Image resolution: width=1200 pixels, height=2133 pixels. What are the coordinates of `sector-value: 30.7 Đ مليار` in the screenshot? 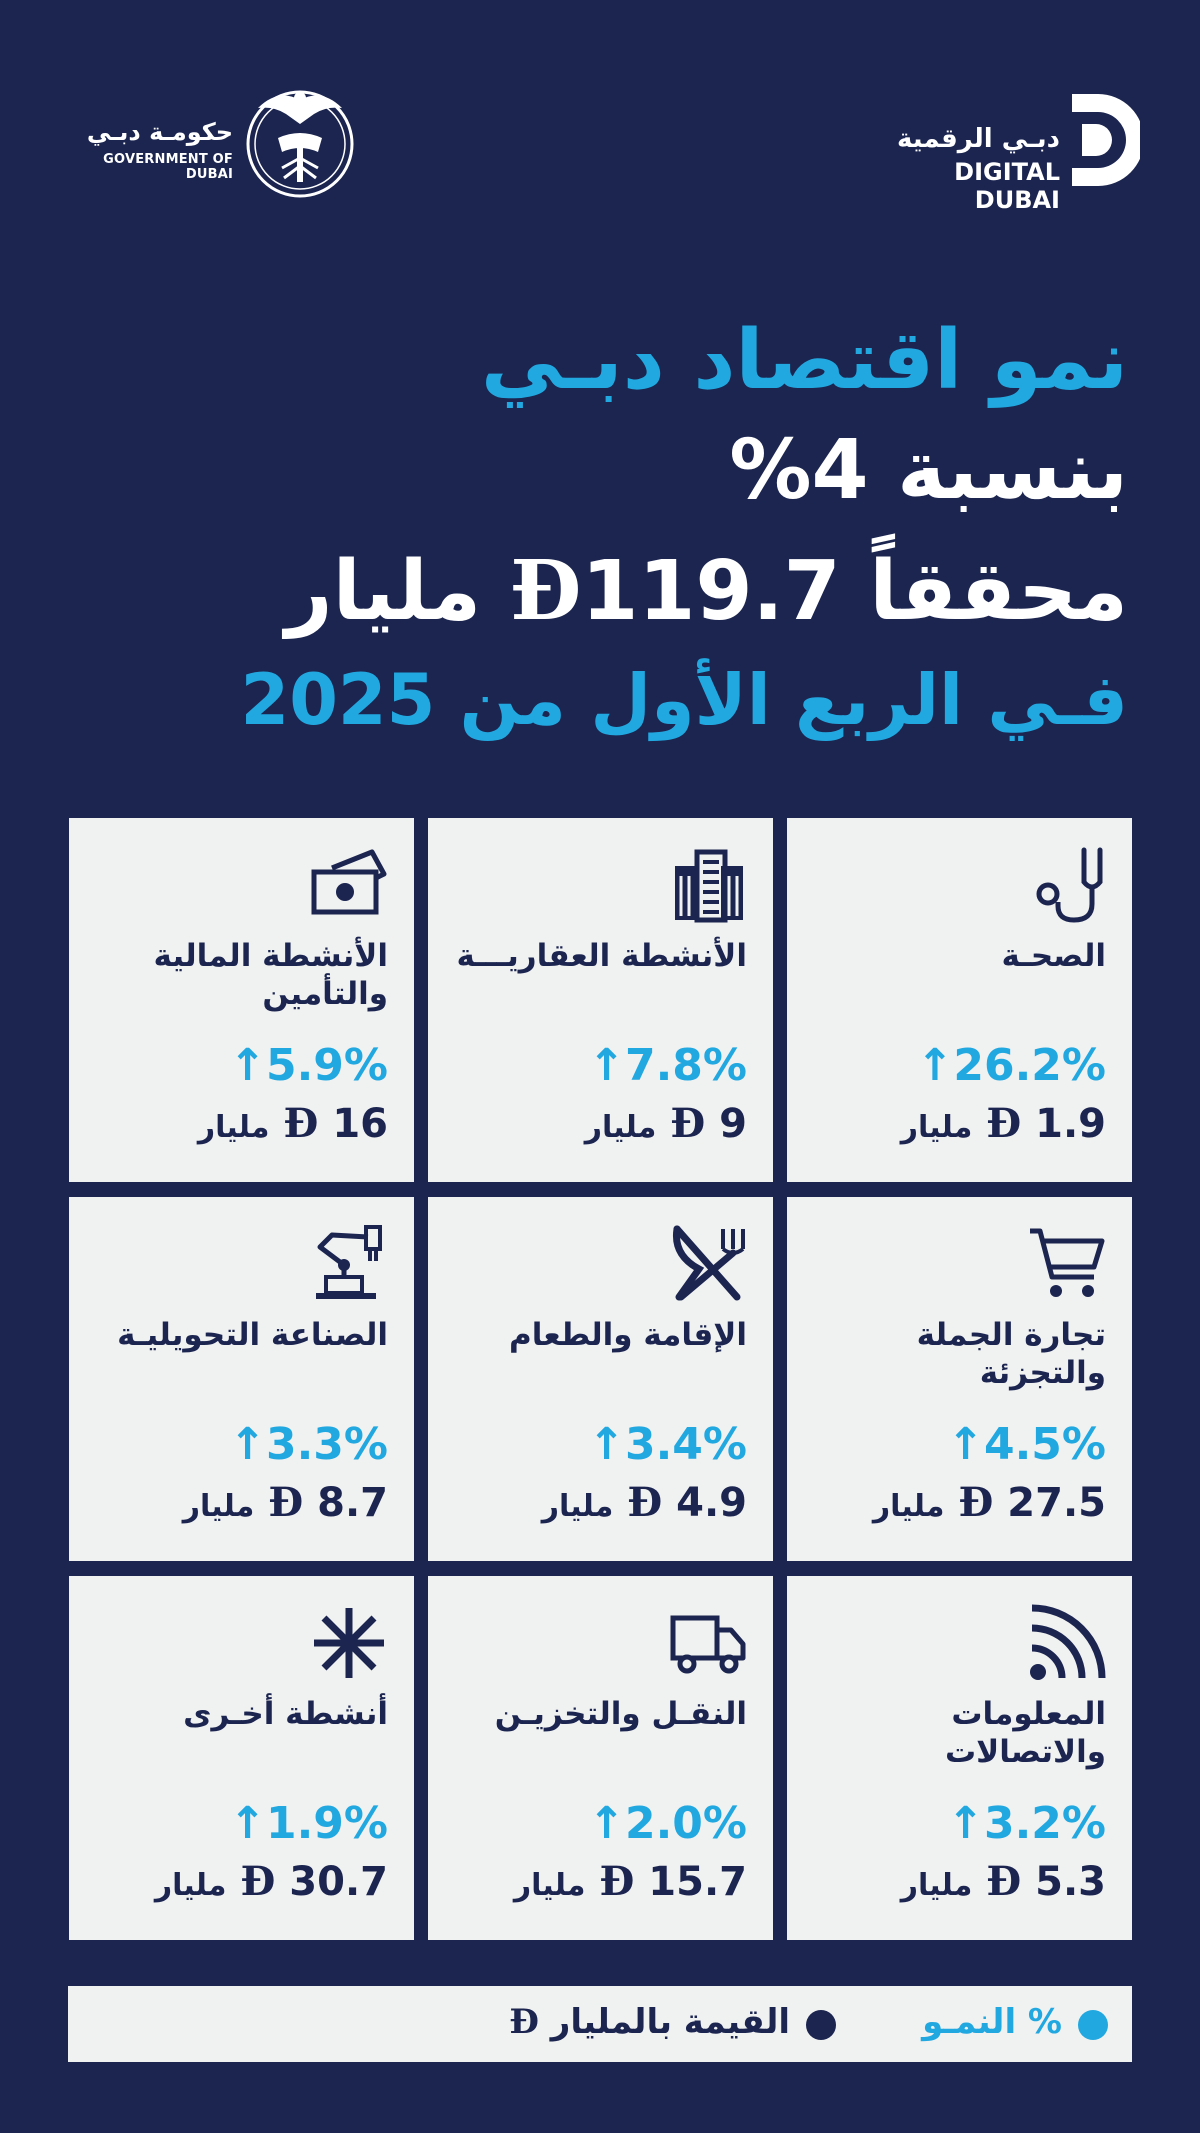 It's located at (233, 1881).